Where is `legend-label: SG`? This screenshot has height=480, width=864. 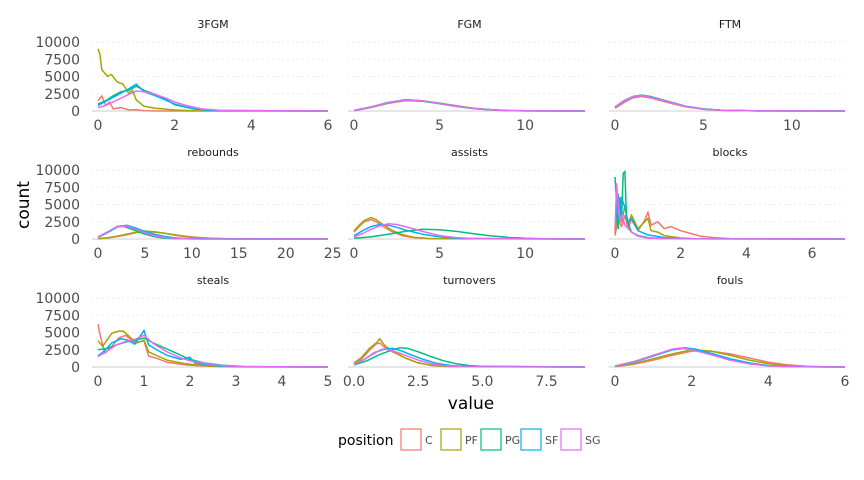 legend-label: SG is located at coordinates (593, 440).